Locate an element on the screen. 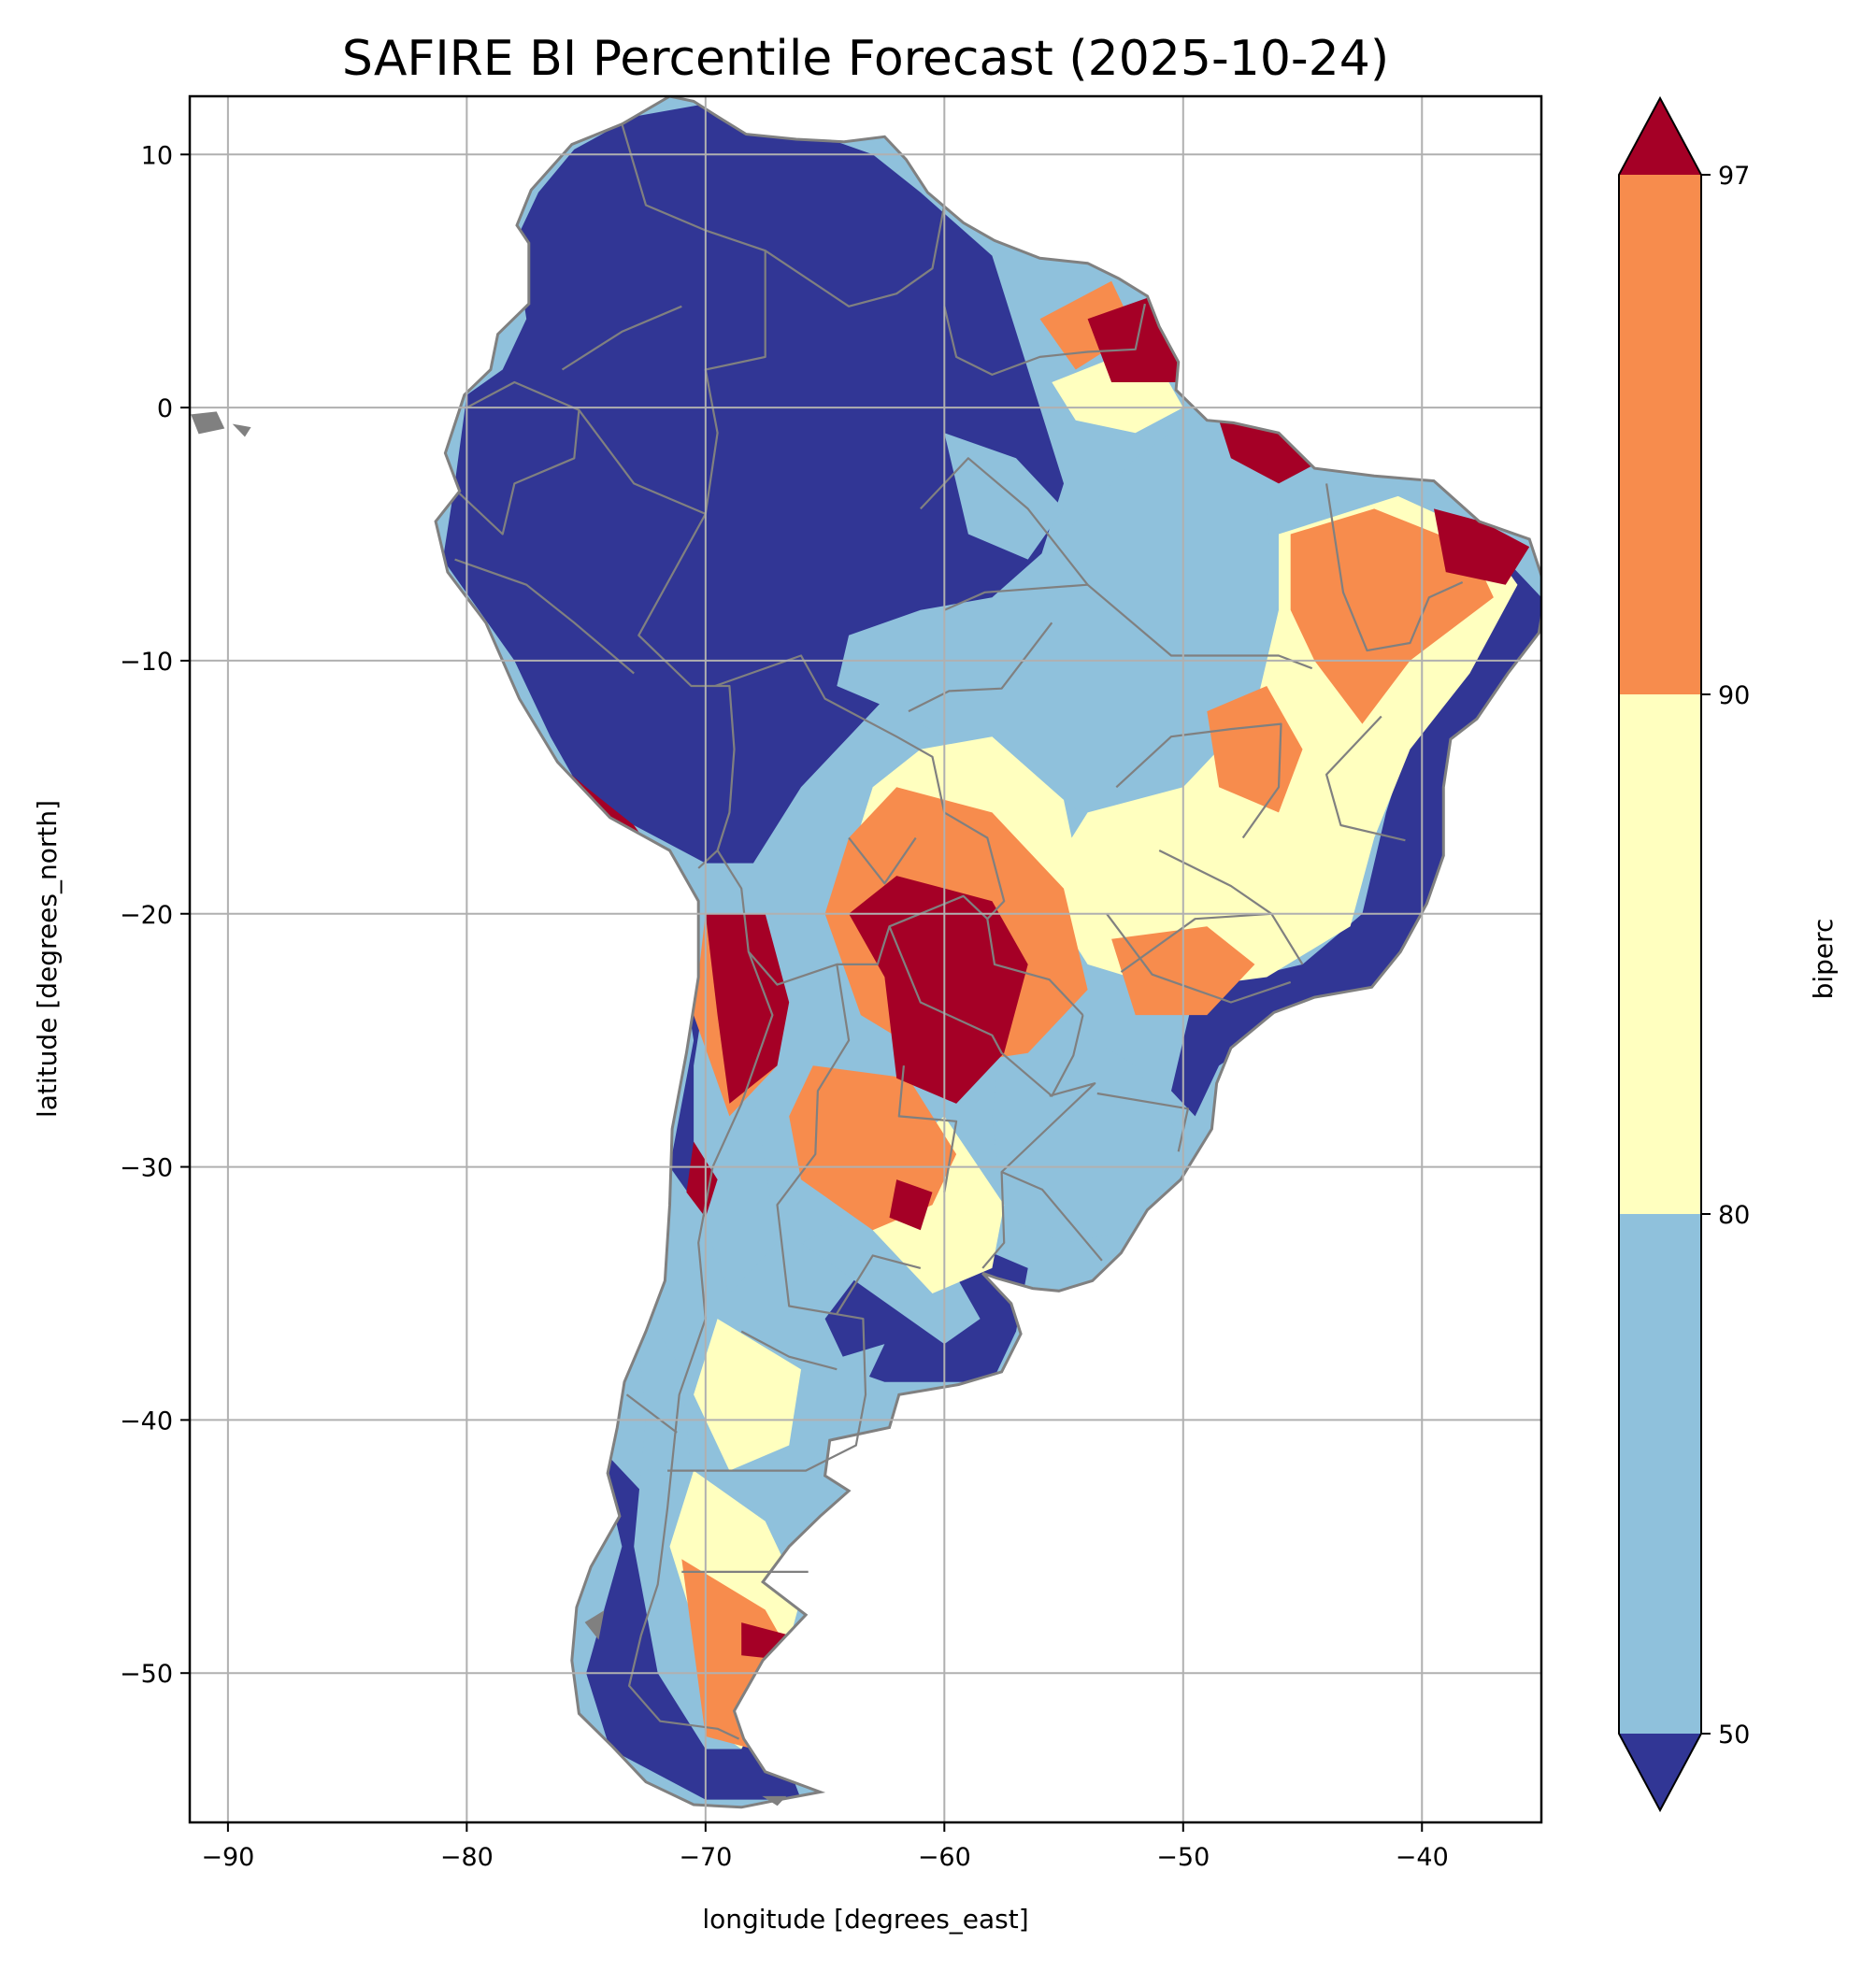 This screenshot has height=1971, width=1876. y-tick-label: 0 is located at coordinates (165, 409).